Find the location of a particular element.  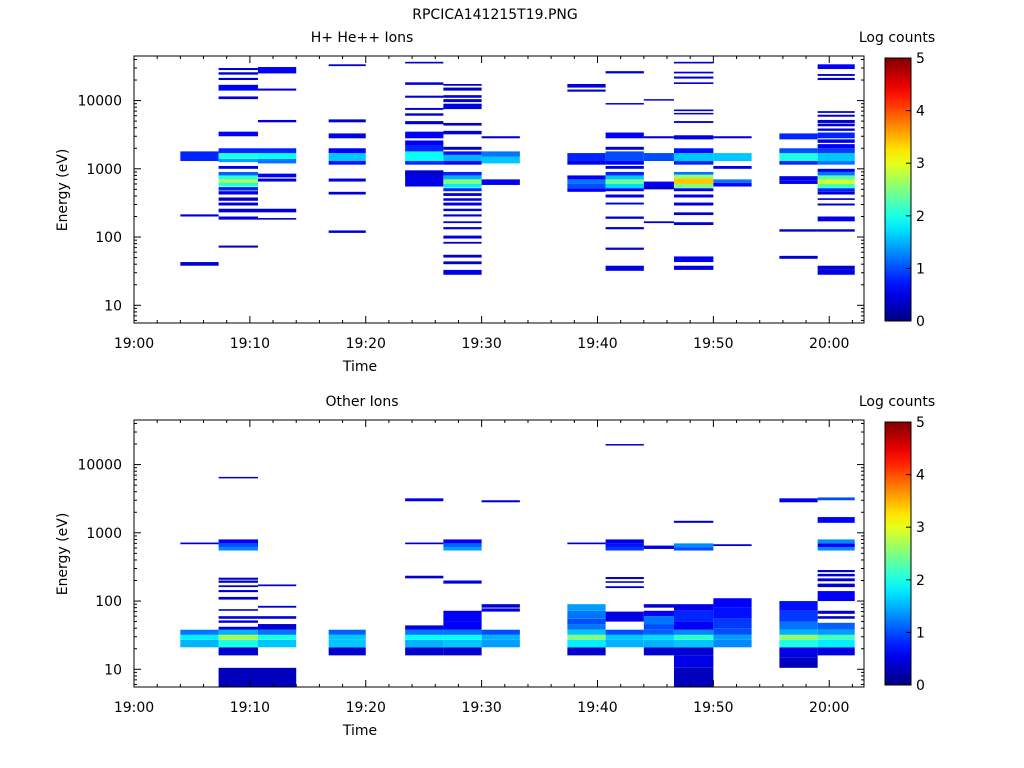

y-axis-label: Energy (eV) is located at coordinates (63, 190).